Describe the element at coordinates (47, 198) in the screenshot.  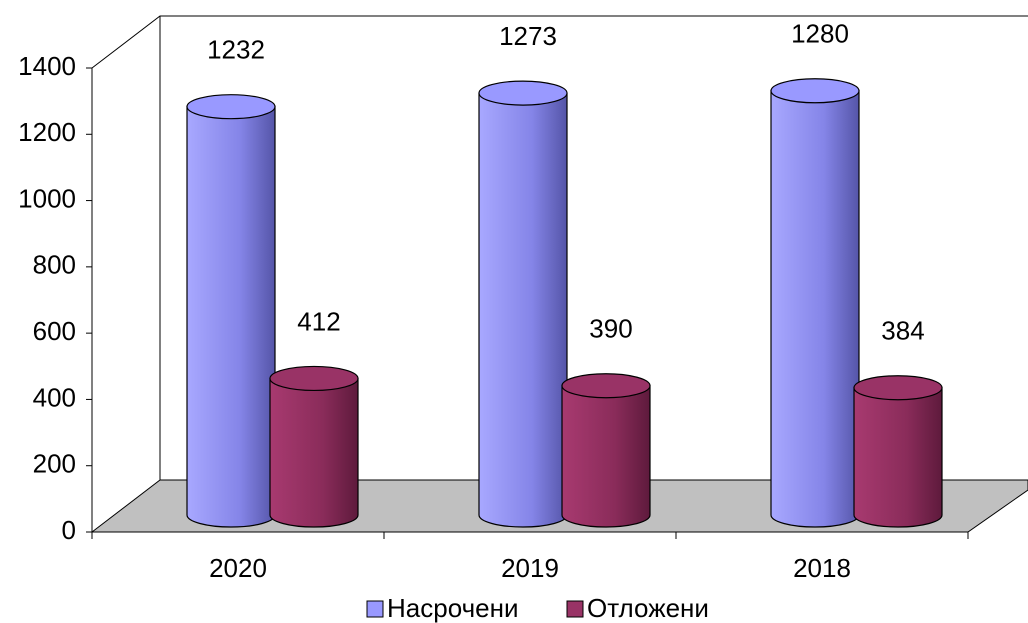
I see `y-tick-label: 1000` at that location.